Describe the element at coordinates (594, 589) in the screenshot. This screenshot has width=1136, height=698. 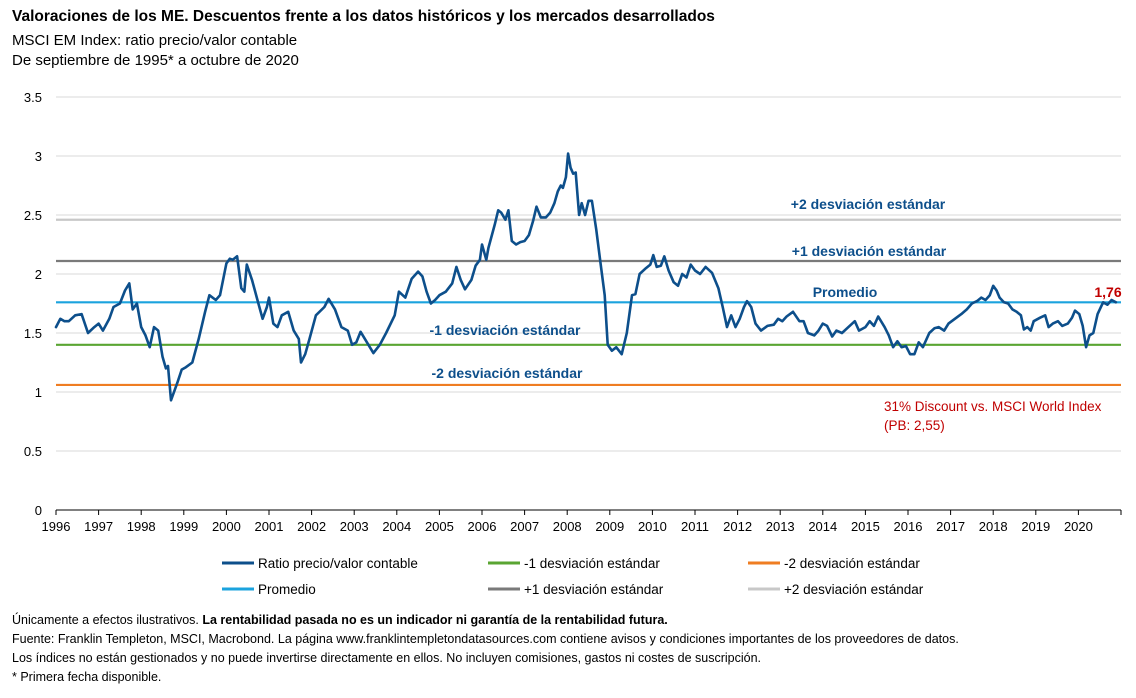
I see `legend-label: +1 desviación estándar` at that location.